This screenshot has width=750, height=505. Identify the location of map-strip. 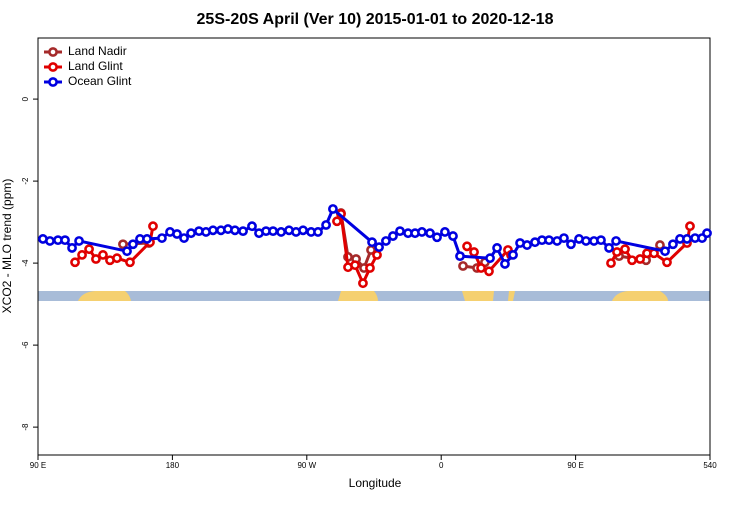
(374, 296).